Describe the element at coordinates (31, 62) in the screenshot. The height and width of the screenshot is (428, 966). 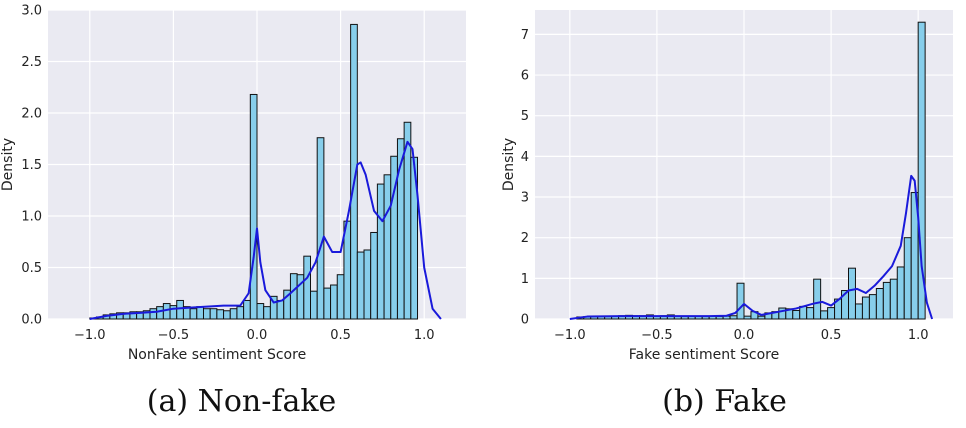
I see `y-tick-label: 2.5` at that location.